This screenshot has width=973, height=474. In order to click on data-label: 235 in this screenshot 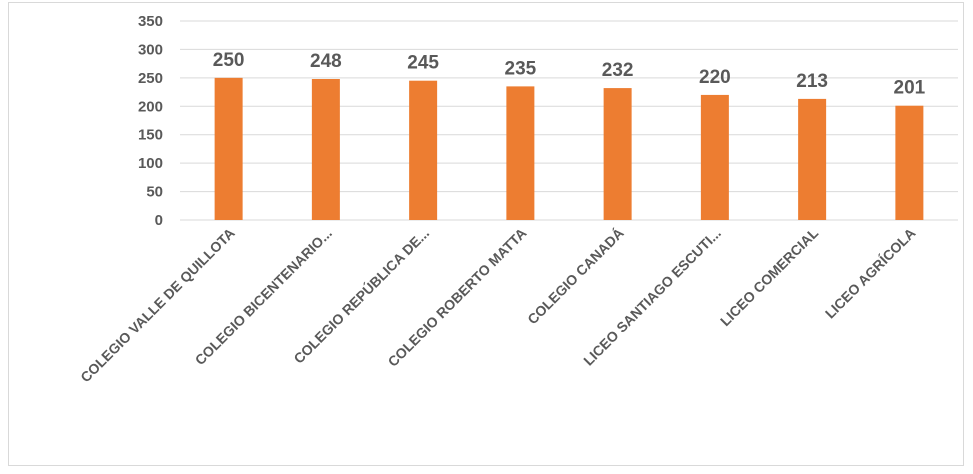, I will do `click(521, 68)`.